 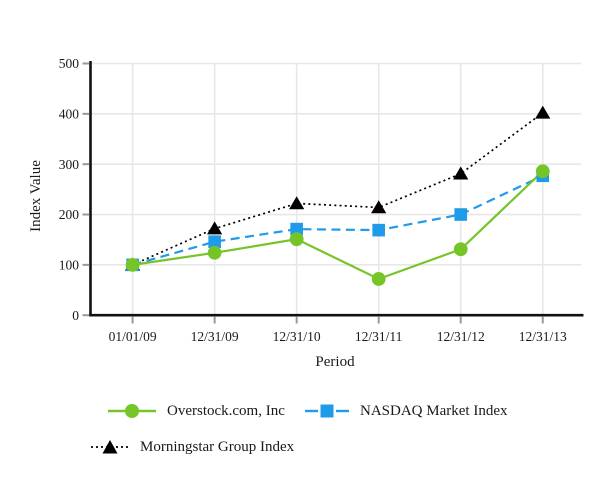 What do you see at coordinates (69, 214) in the screenshot?
I see `y-tick-label: 200` at bounding box center [69, 214].